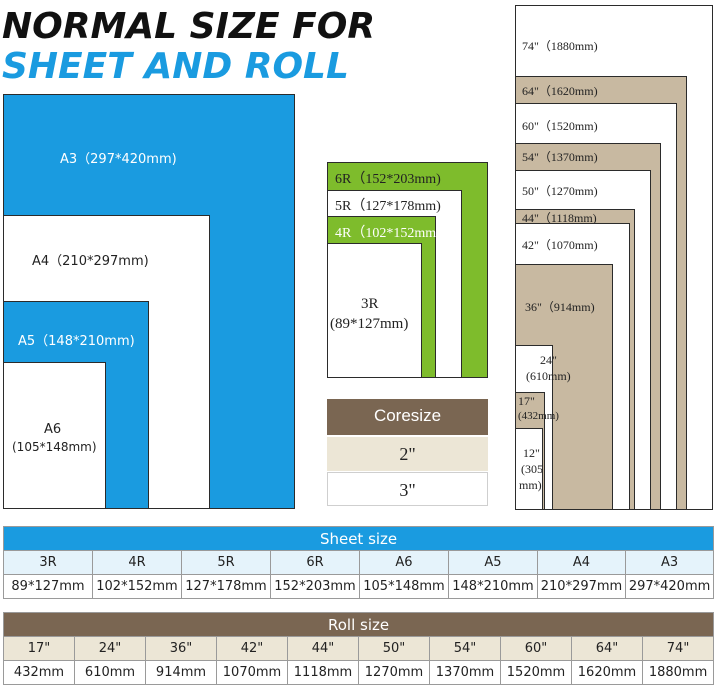 The width and height of the screenshot is (716, 700). Describe the element at coordinates (252, 648) in the screenshot. I see `roll-size-header: 42"` at that location.